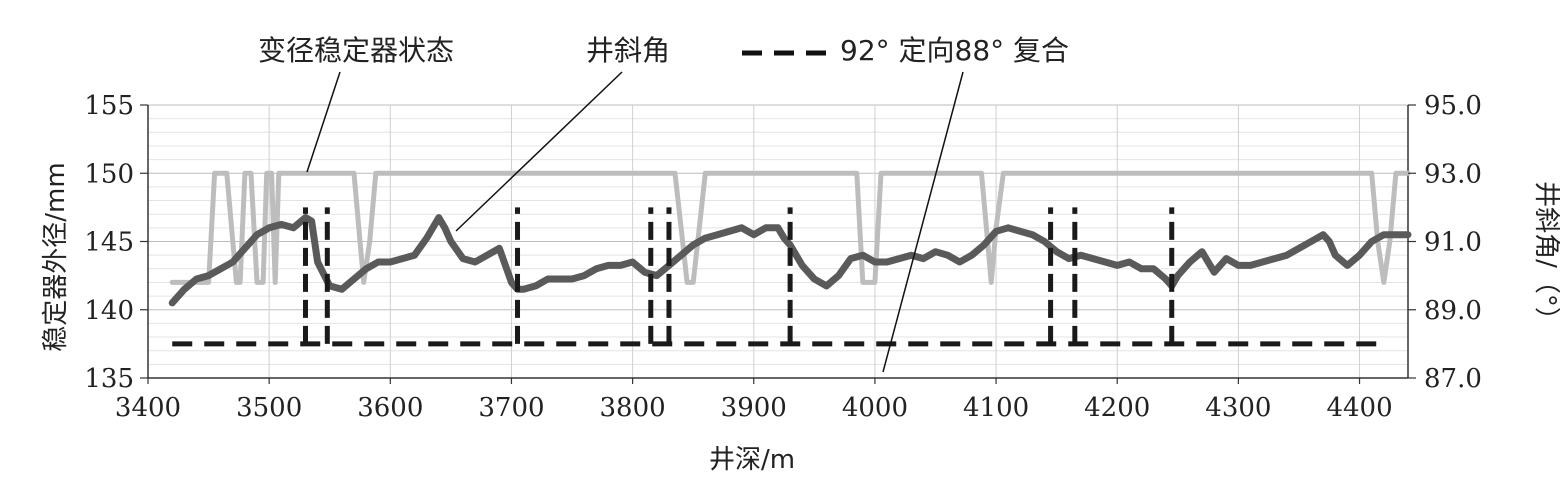 This screenshot has height=477, width=1560. I want to click on x-tick-label: 3800, so click(633, 408).